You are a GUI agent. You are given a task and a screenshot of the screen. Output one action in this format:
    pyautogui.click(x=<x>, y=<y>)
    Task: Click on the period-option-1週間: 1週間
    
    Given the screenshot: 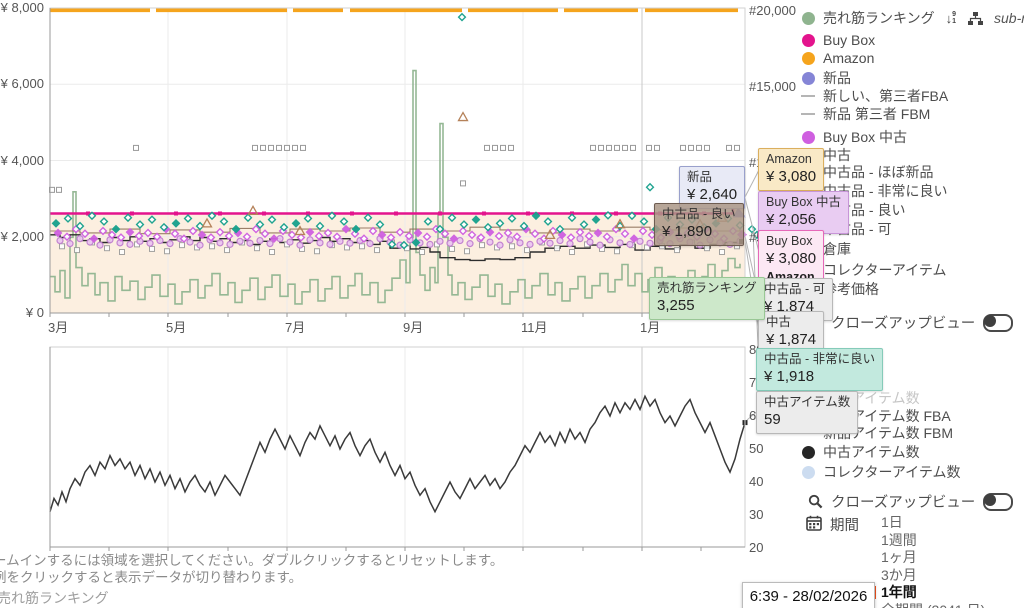 What is the action you would take?
    pyautogui.click(x=899, y=539)
    